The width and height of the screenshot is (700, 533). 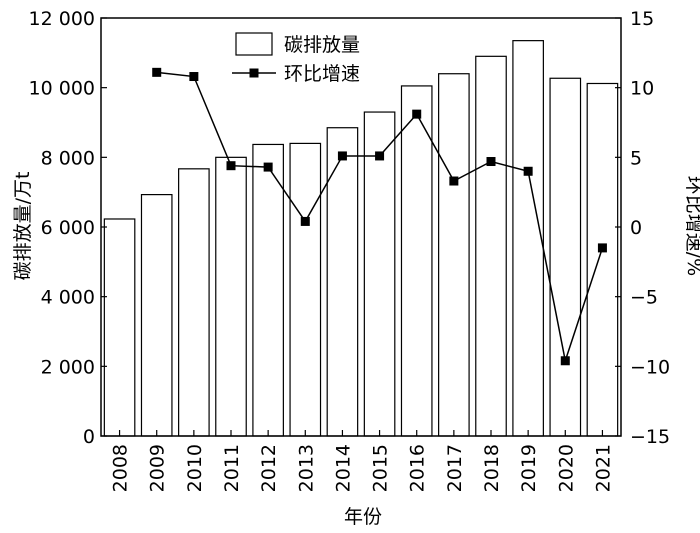 What do you see at coordinates (158, 468) in the screenshot?
I see `x-tick-label-2009: 2009` at bounding box center [158, 468].